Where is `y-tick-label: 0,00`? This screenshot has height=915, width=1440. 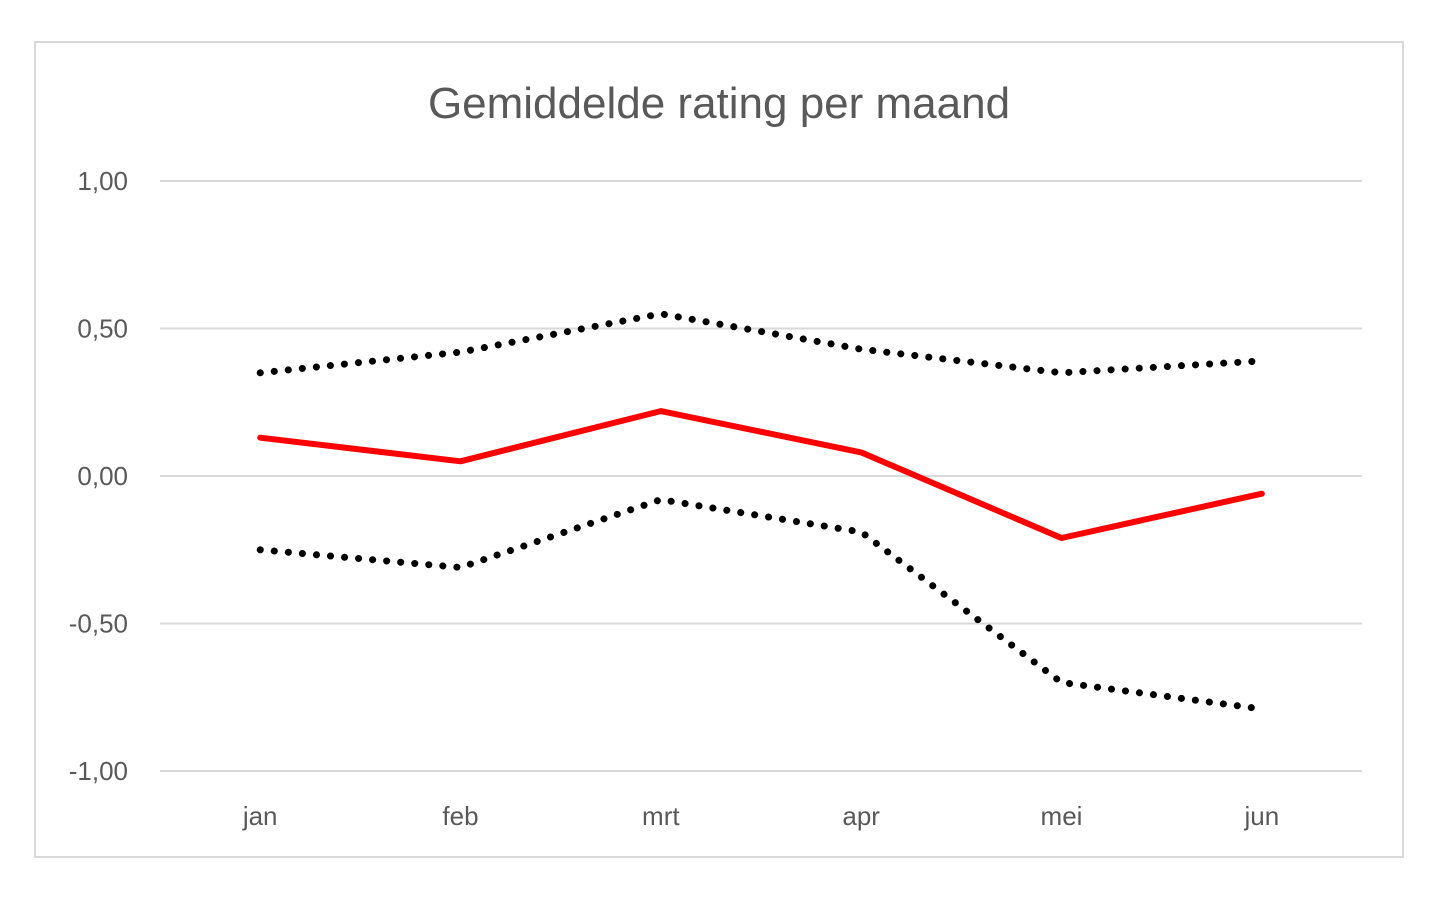 y-tick-label: 0,00 is located at coordinates (102, 476).